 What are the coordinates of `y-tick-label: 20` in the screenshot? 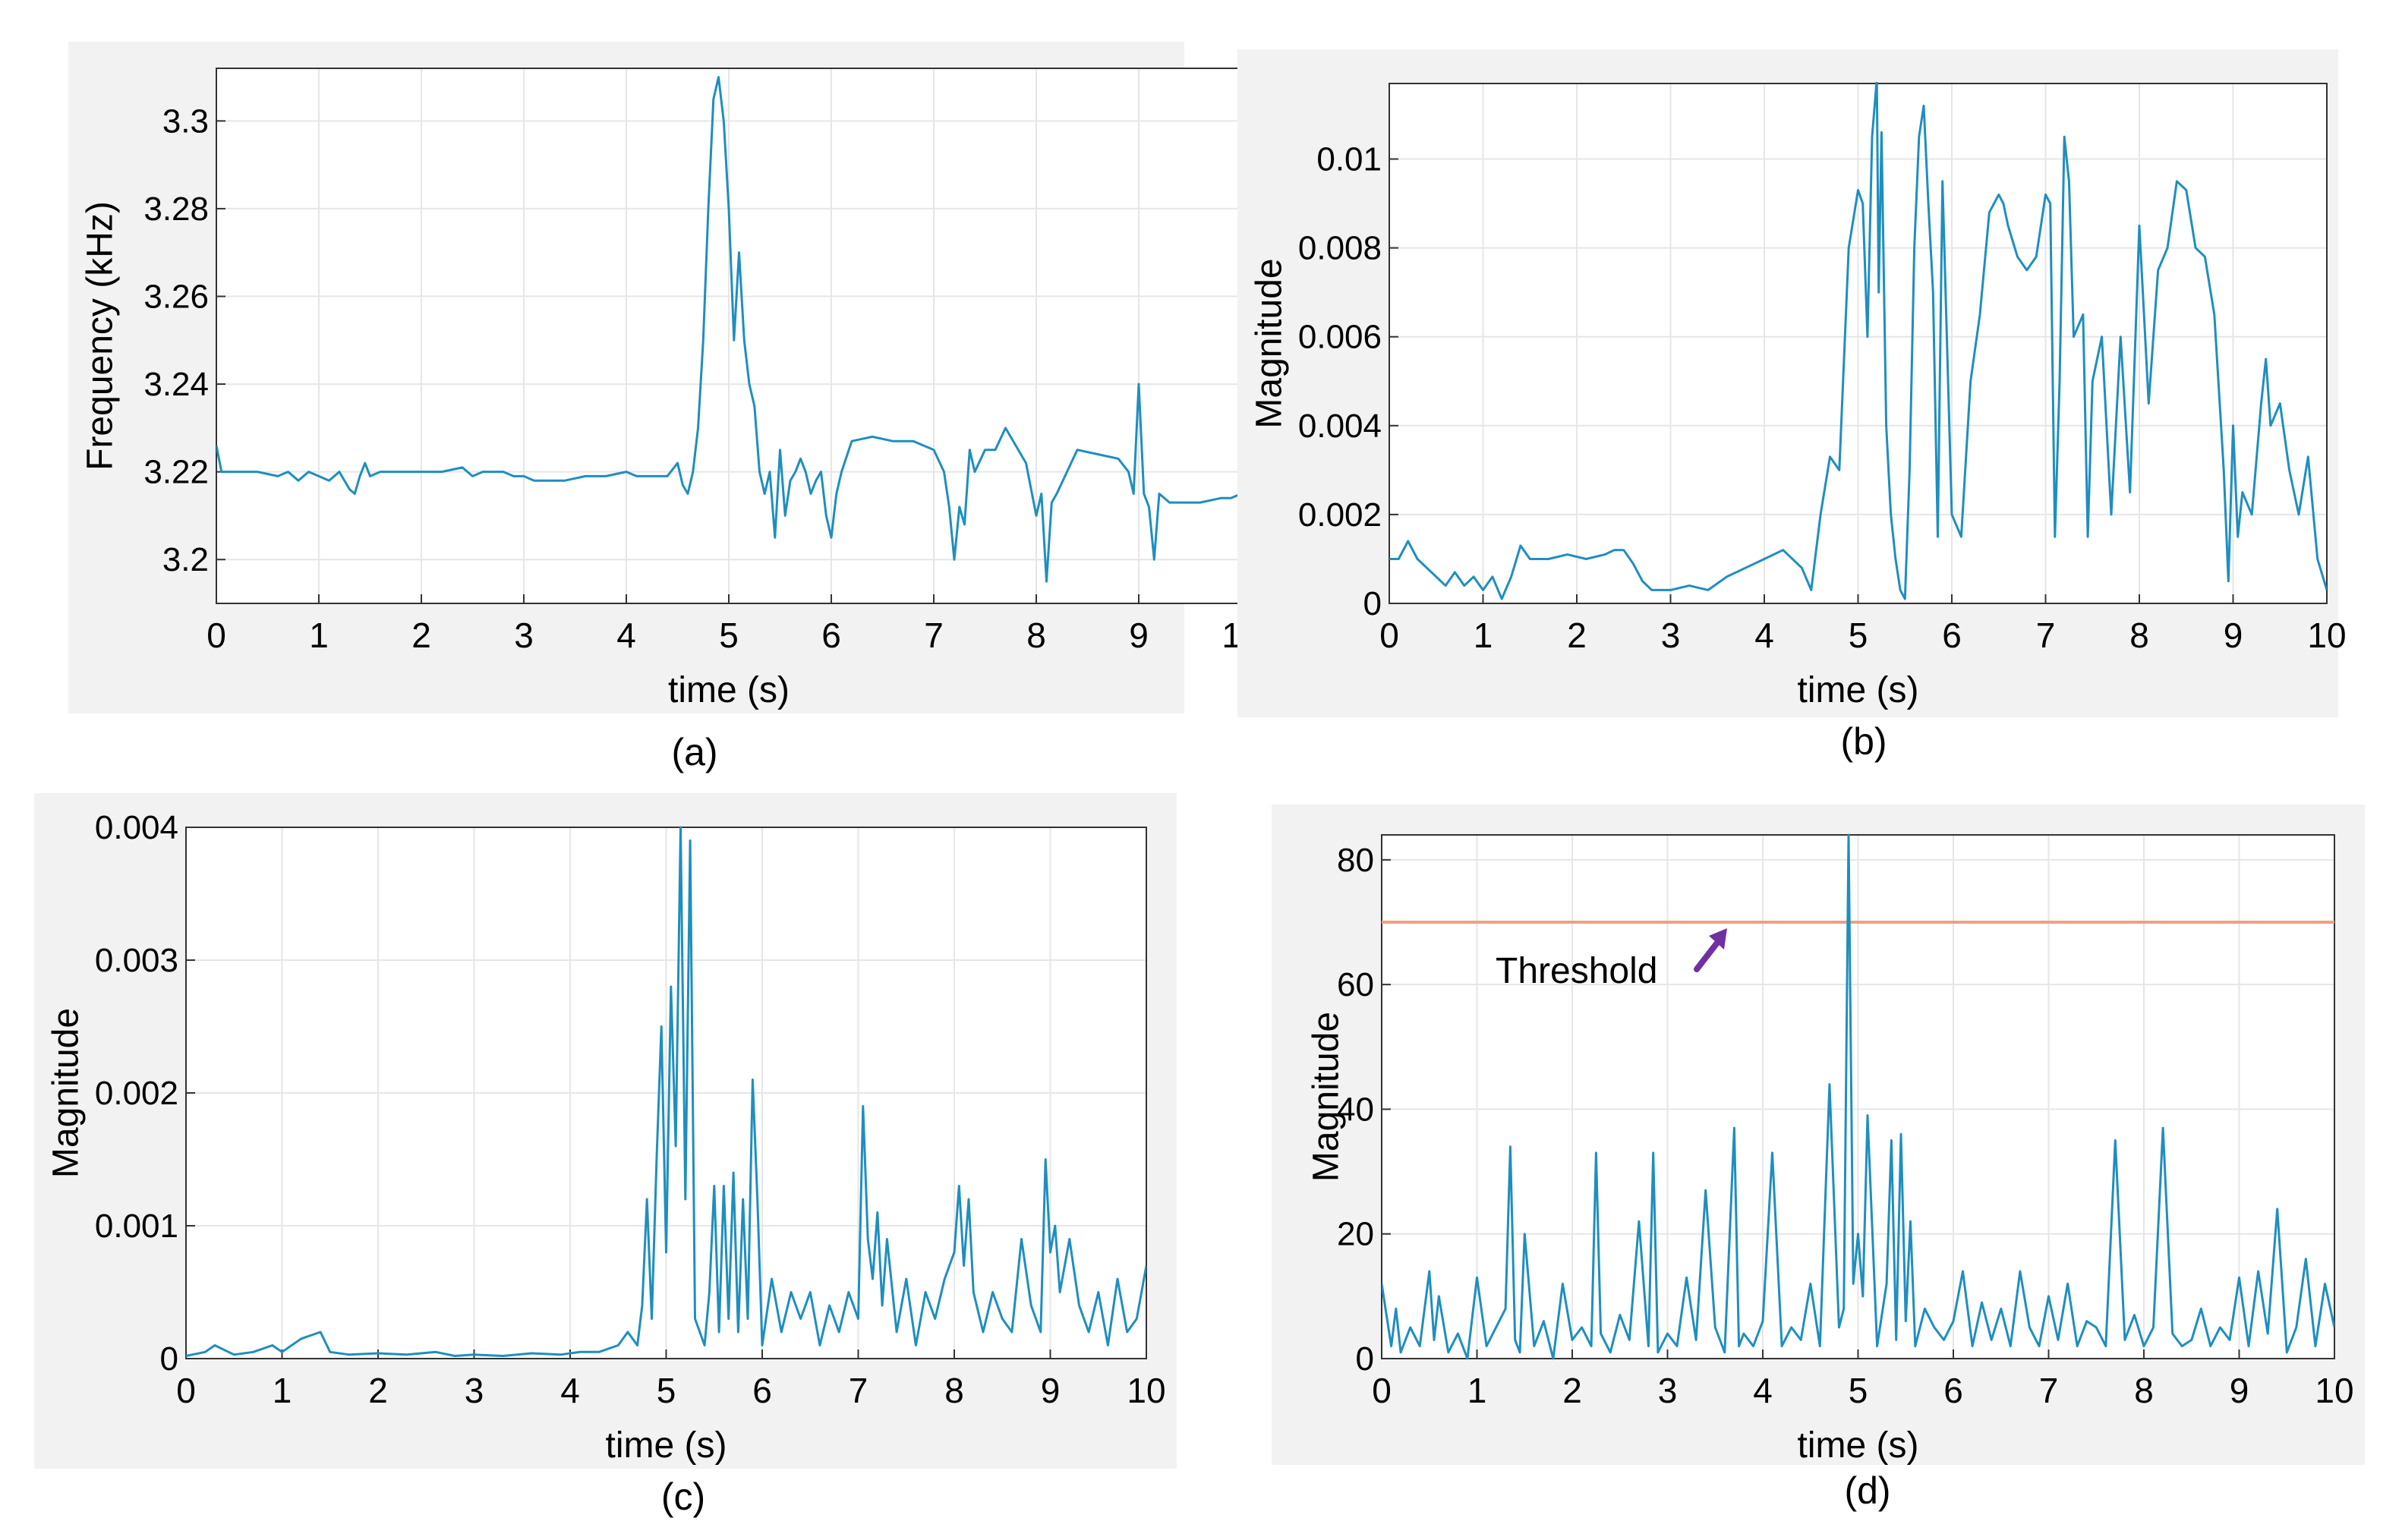 It's located at (1356, 1234).